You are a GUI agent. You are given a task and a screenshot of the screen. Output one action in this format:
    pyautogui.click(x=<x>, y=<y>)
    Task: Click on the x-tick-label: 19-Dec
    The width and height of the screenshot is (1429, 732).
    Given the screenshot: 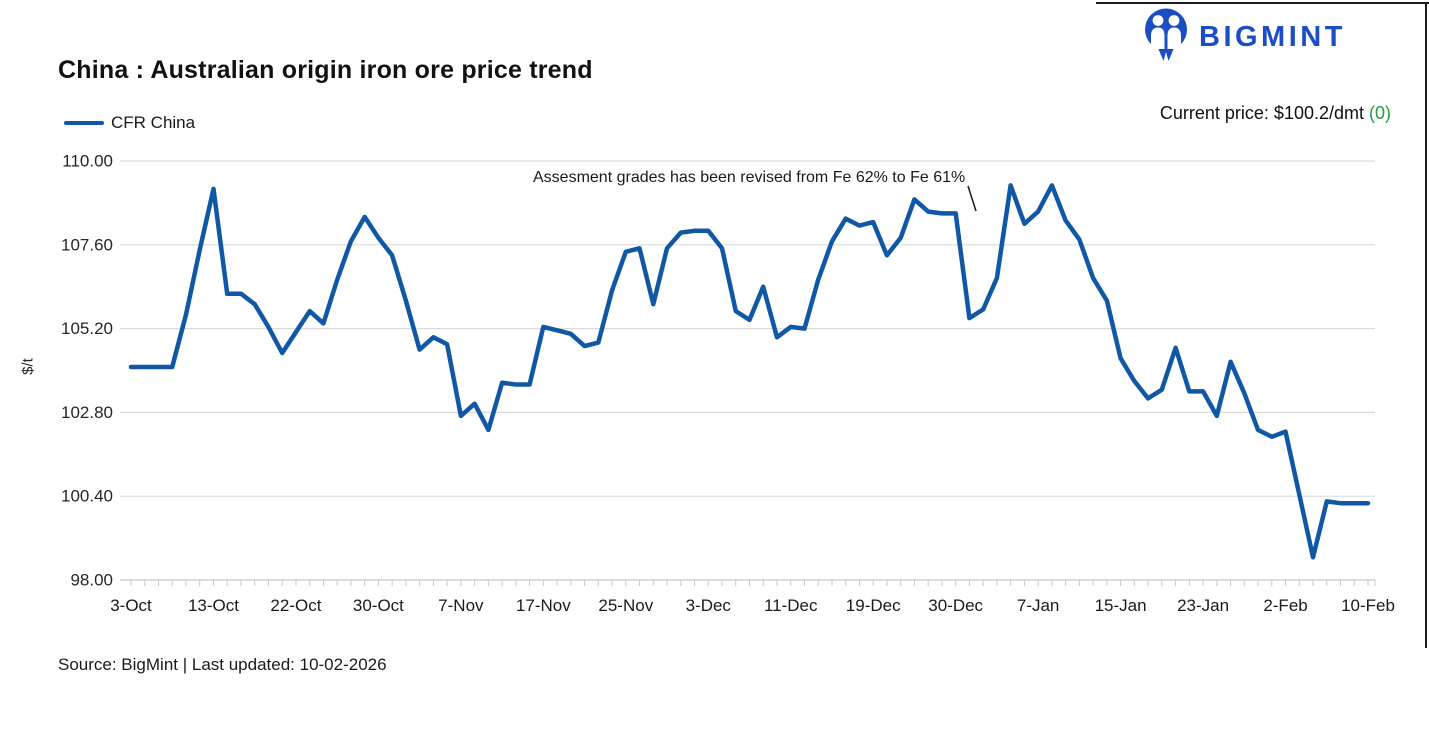 What is the action you would take?
    pyautogui.click(x=873, y=605)
    